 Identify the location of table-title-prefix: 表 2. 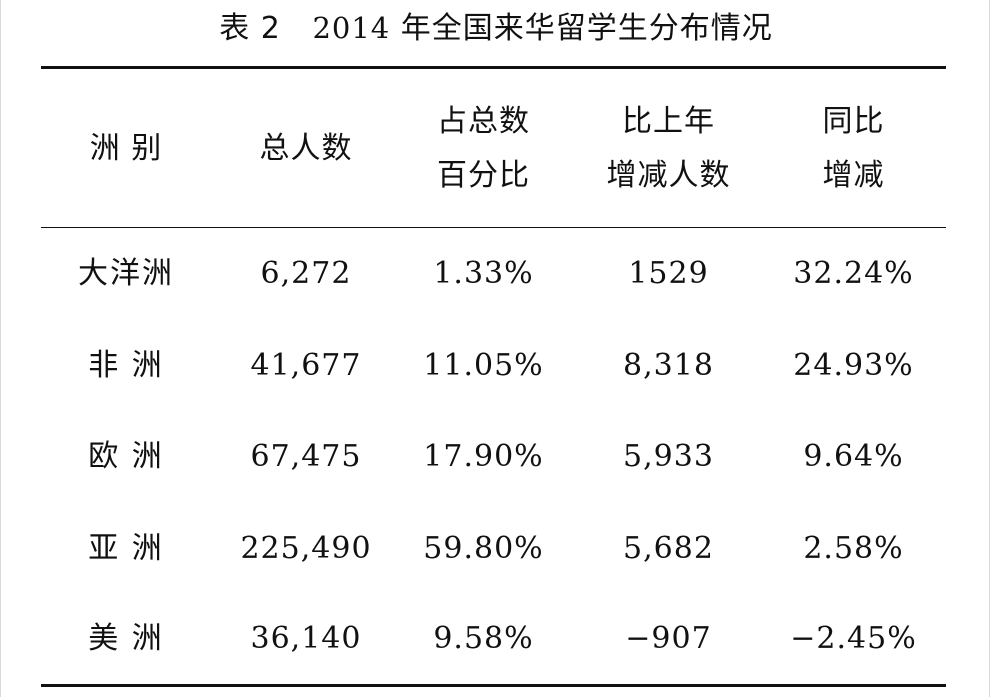
(250, 28).